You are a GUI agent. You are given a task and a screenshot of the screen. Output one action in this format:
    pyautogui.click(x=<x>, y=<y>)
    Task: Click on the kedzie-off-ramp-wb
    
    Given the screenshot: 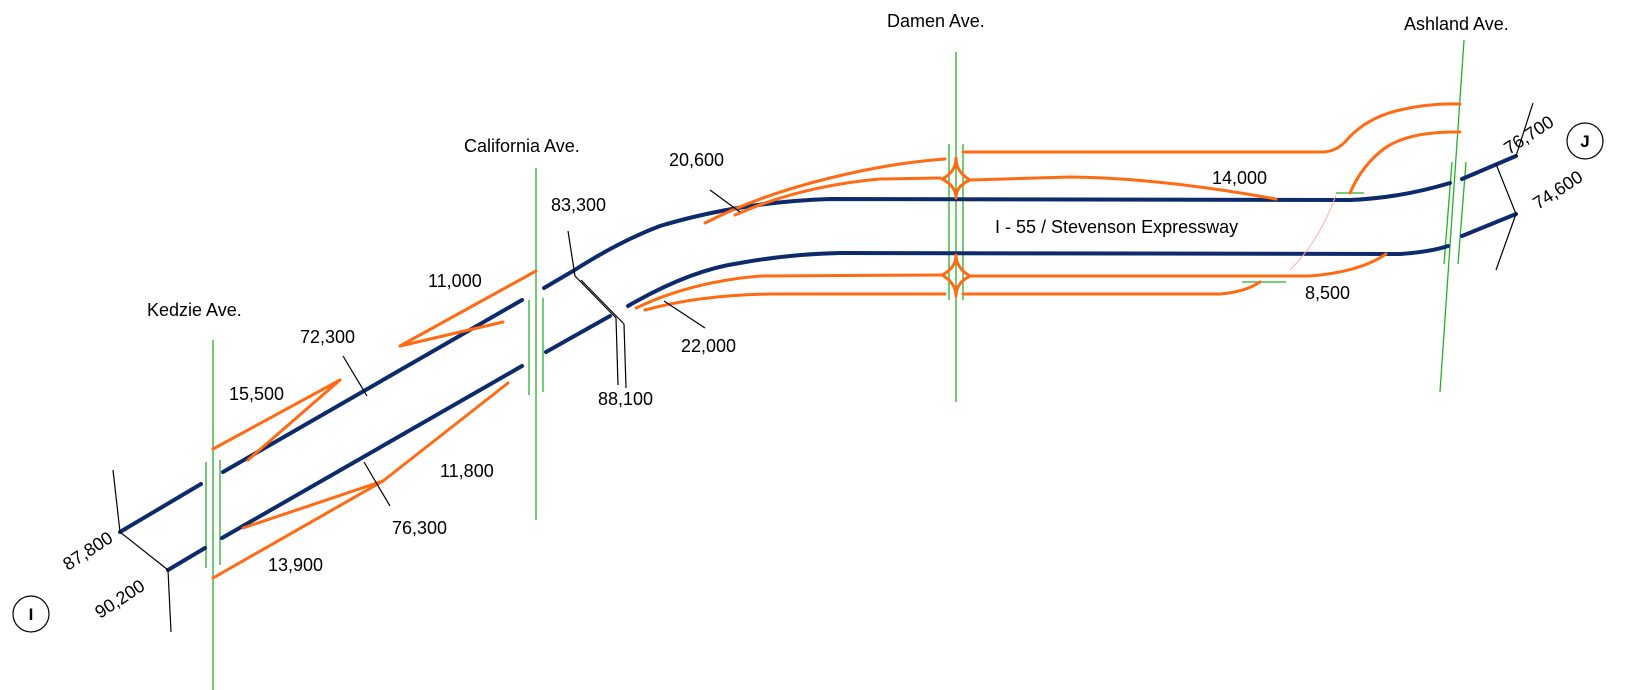 What is the action you would take?
    pyautogui.click(x=298, y=529)
    